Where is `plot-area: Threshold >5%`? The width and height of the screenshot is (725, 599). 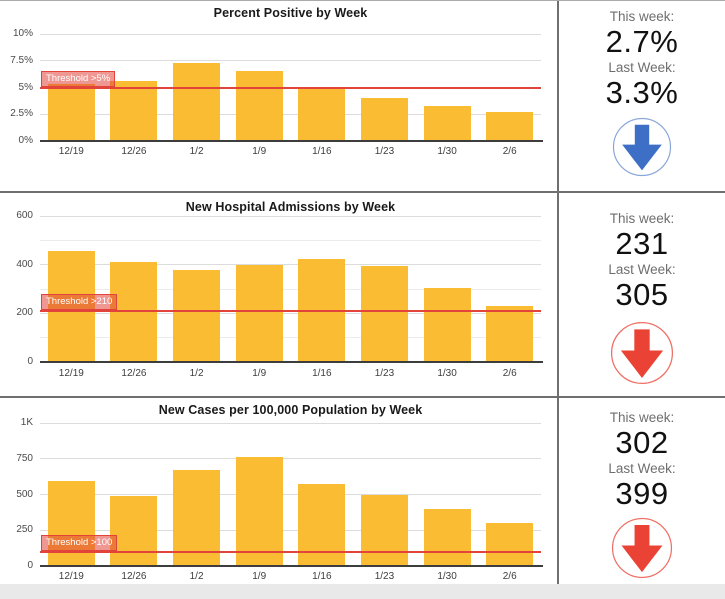 plot-area: Threshold >5% is located at coordinates (291, 87).